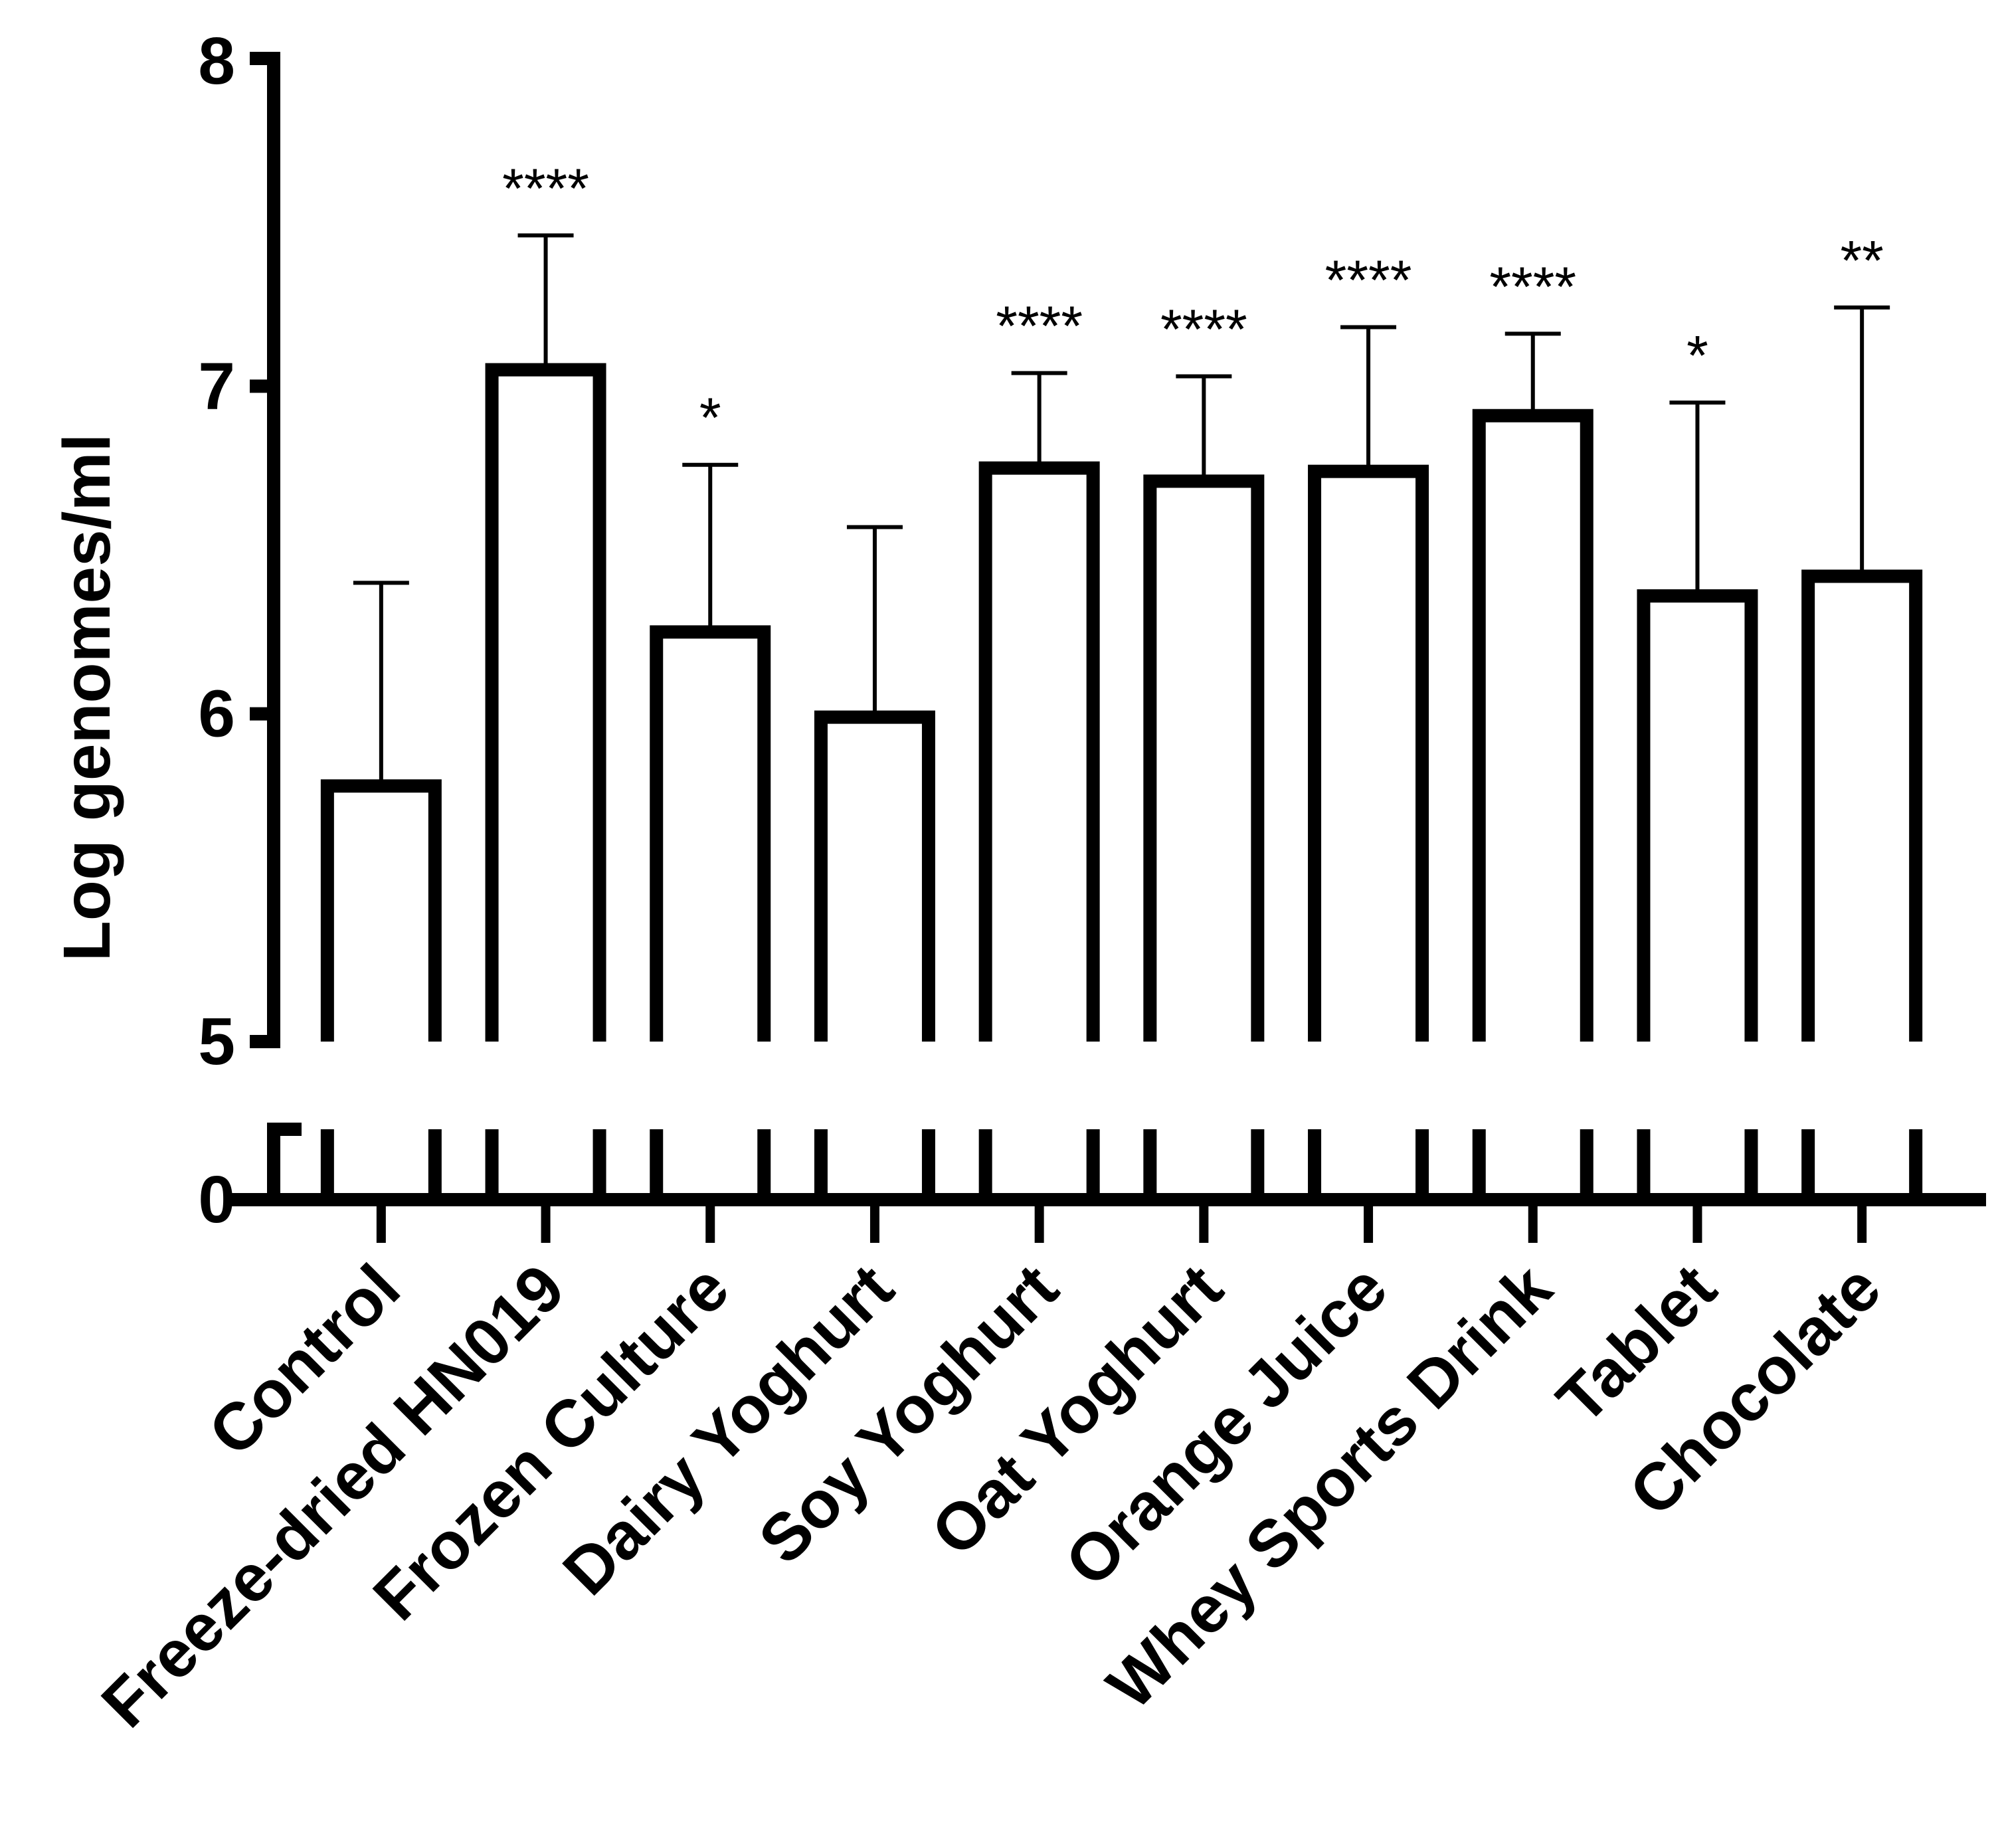 This screenshot has width=2002, height=1848. What do you see at coordinates (216, 714) in the screenshot?
I see `y-tick-label-6: 6` at bounding box center [216, 714].